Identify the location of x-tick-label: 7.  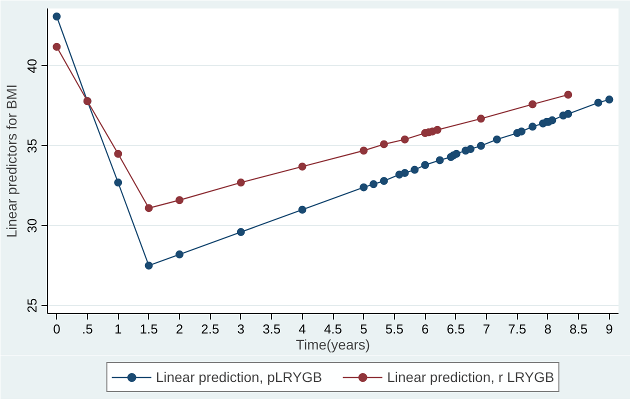
(486, 329).